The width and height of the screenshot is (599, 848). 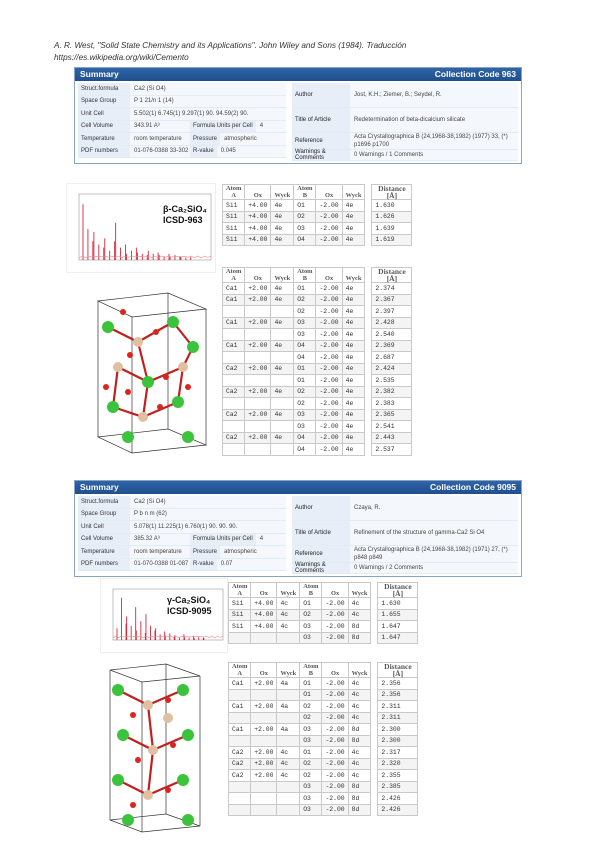 I want to click on unit-cell-box, so click(x=155, y=748).